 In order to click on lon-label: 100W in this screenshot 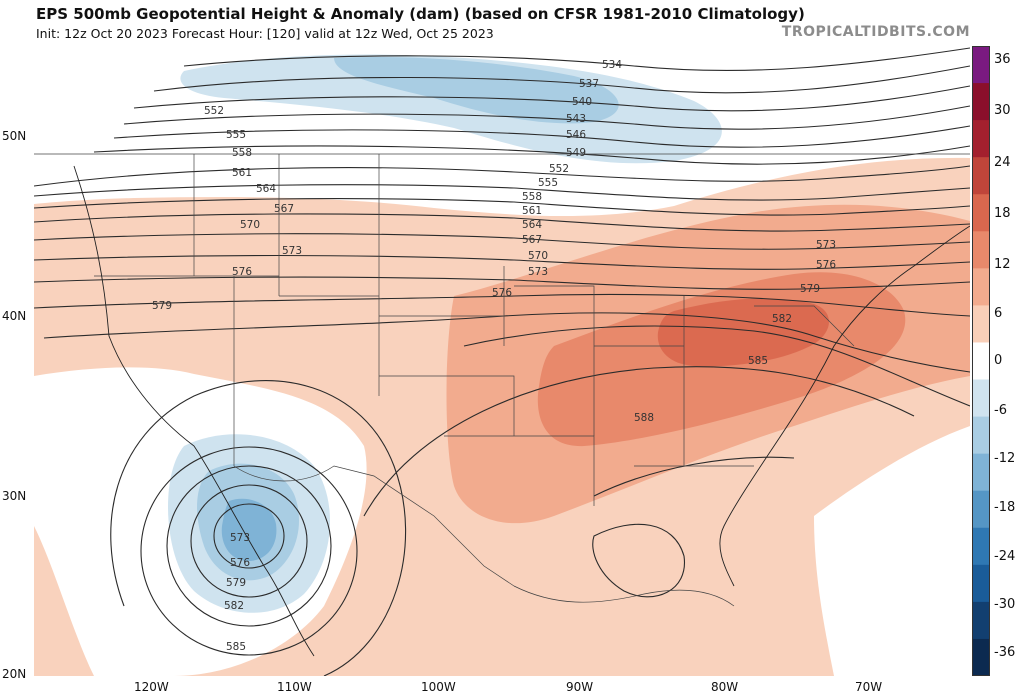, I will do `click(438, 687)`.